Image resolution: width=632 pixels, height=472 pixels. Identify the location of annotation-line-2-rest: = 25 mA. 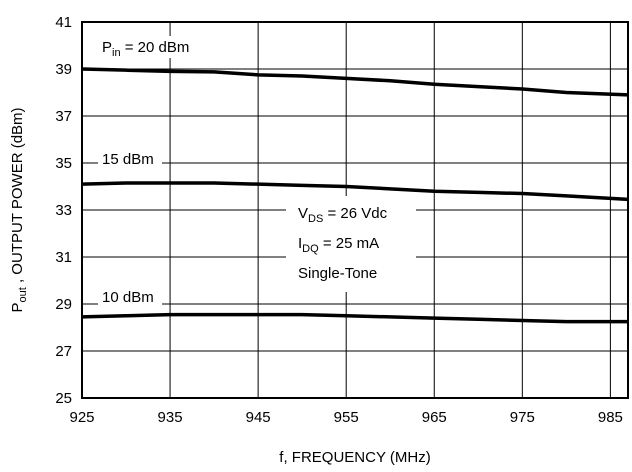
(349, 243).